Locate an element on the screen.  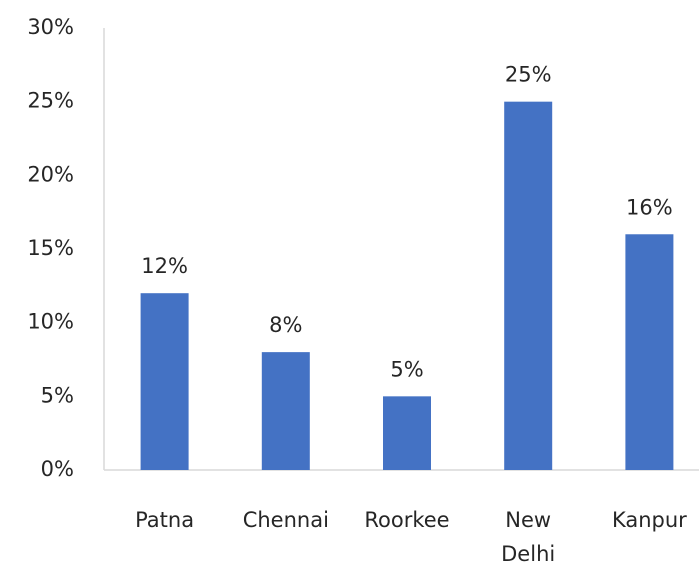
x-tick-label: Chennai is located at coordinates (285, 520).